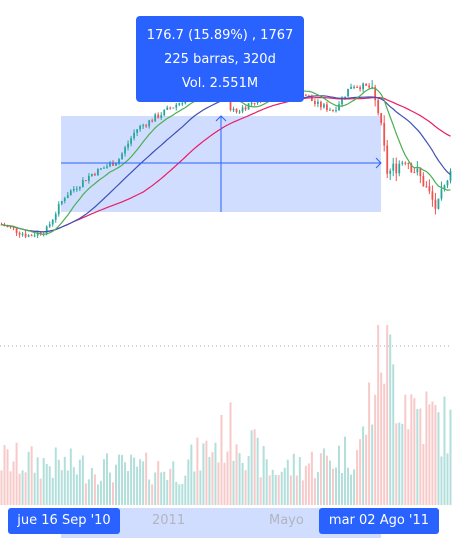  What do you see at coordinates (169, 520) in the screenshot?
I see `x-axis-tick-2011: 2011` at bounding box center [169, 520].